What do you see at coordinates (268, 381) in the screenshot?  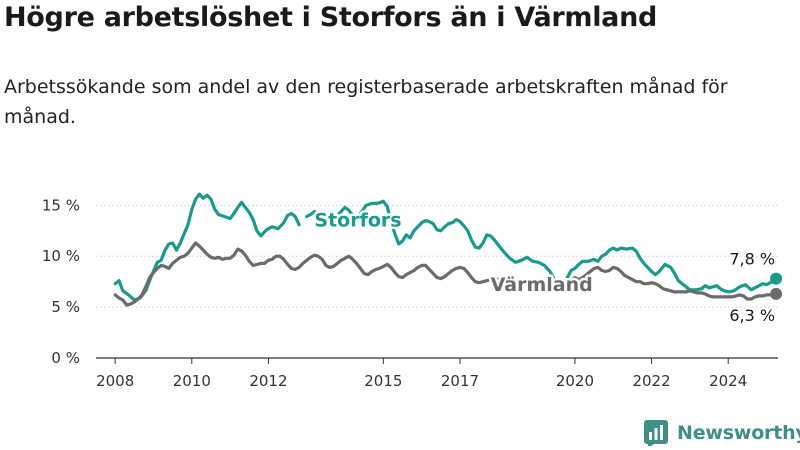 I see `x-tick-label: 2012` at bounding box center [268, 381].